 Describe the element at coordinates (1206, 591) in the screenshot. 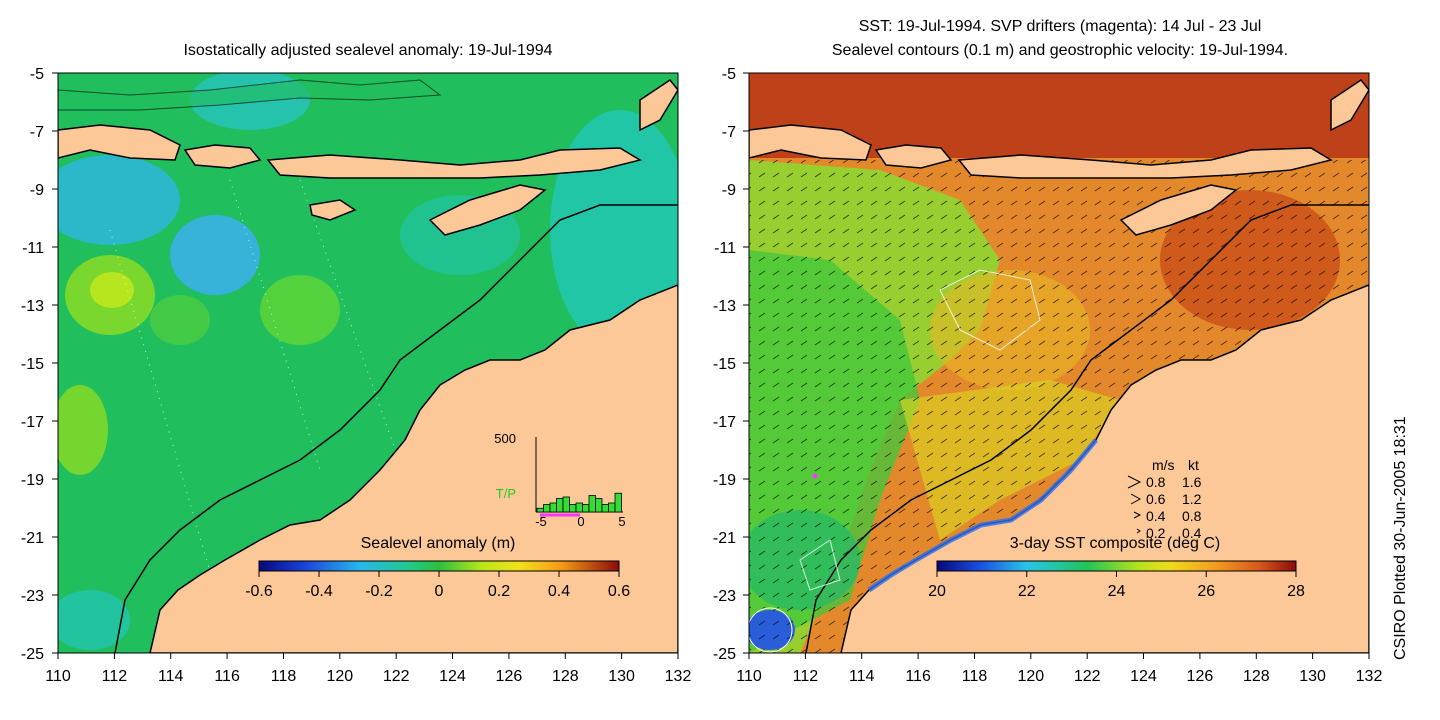

I see `colorbar-tick: 26` at that location.